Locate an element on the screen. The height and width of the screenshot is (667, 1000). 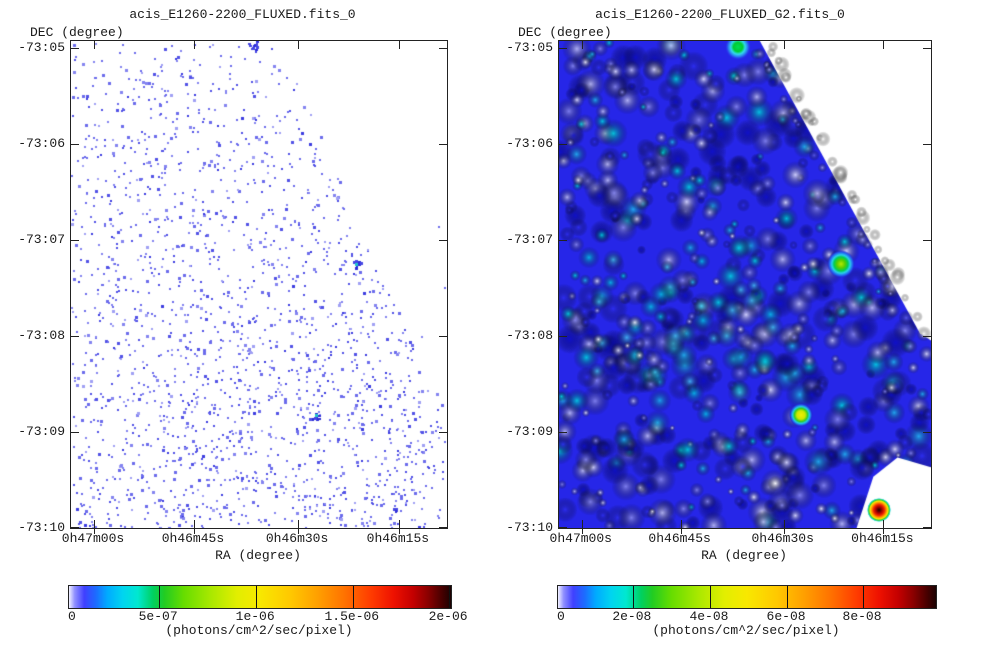
colorbar-tick-label: 2e-08 is located at coordinates (632, 616).